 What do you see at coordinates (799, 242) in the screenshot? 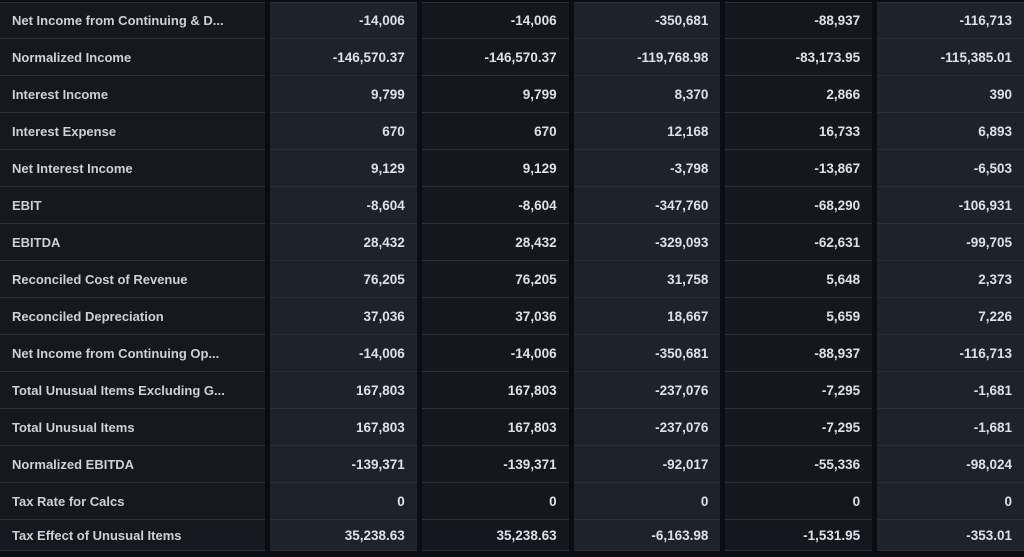
I see `value-cell: -62,631` at bounding box center [799, 242].